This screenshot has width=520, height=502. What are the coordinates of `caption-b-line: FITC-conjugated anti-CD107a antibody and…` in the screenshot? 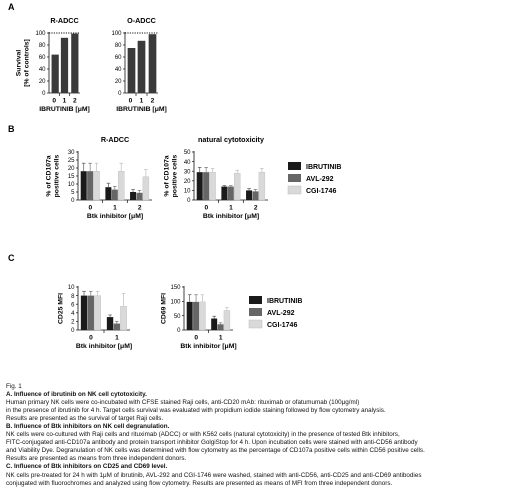 It's located at (212, 443).